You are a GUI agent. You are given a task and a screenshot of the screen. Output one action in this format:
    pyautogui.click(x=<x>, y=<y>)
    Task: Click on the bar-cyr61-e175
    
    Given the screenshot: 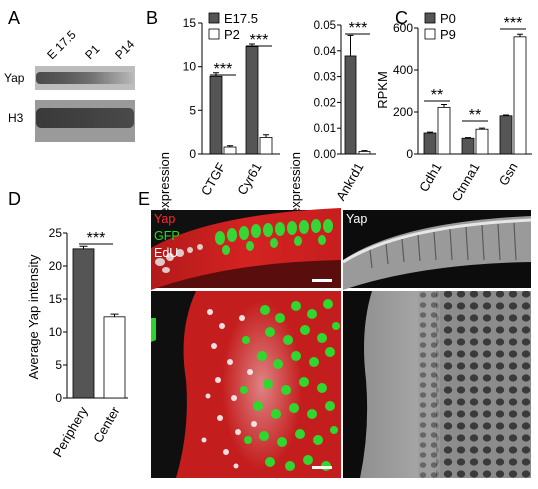 What is the action you would take?
    pyautogui.click(x=252, y=100)
    